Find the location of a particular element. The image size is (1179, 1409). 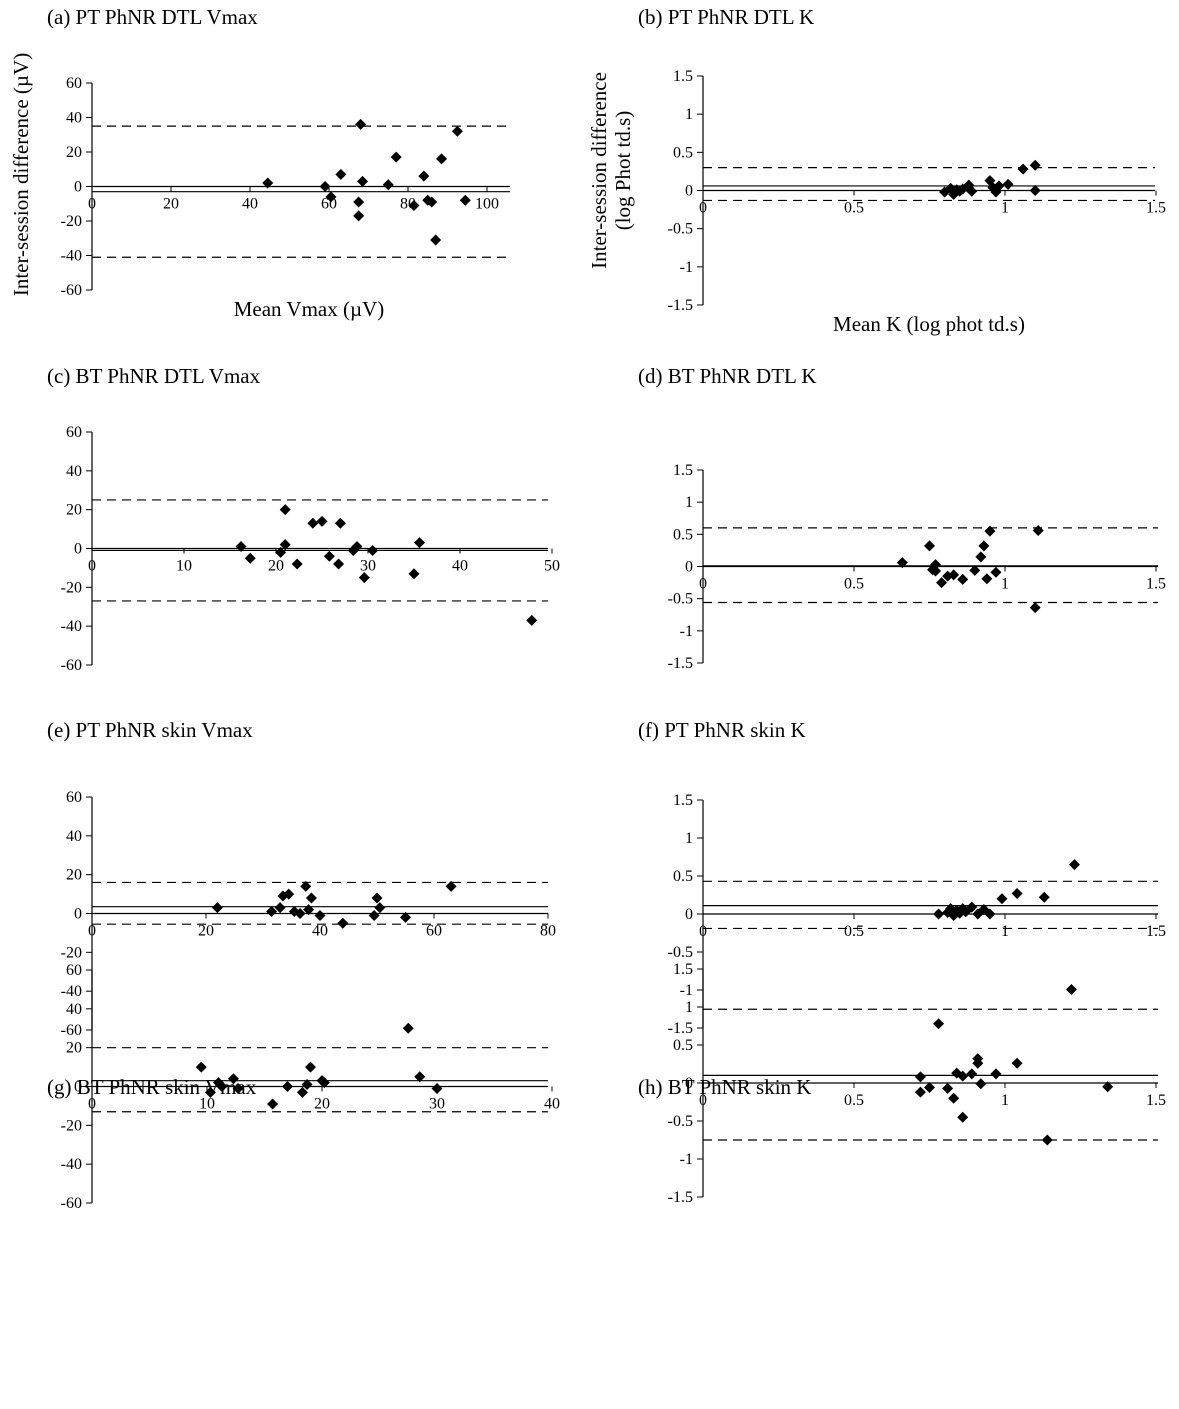

chart-f-x-tick-label: 1.5 is located at coordinates (1156, 931).